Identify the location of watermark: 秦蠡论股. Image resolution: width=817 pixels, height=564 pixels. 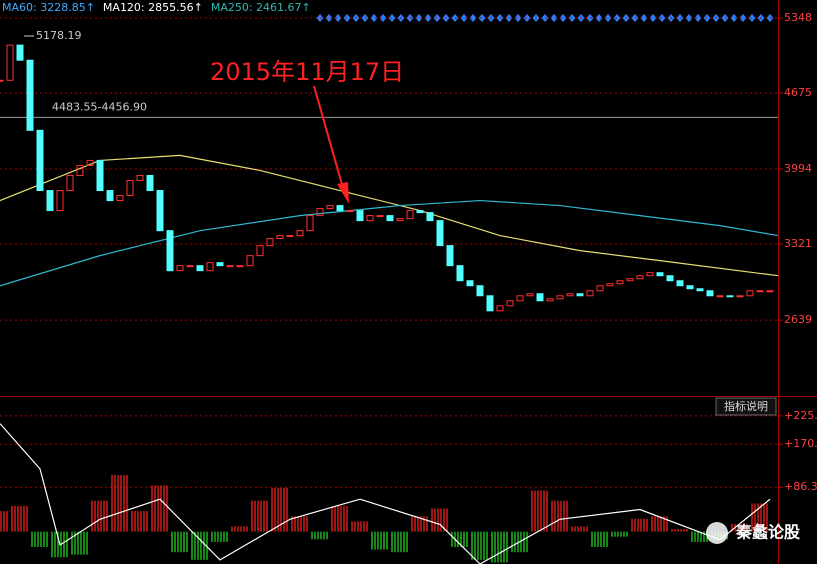
(768, 532).